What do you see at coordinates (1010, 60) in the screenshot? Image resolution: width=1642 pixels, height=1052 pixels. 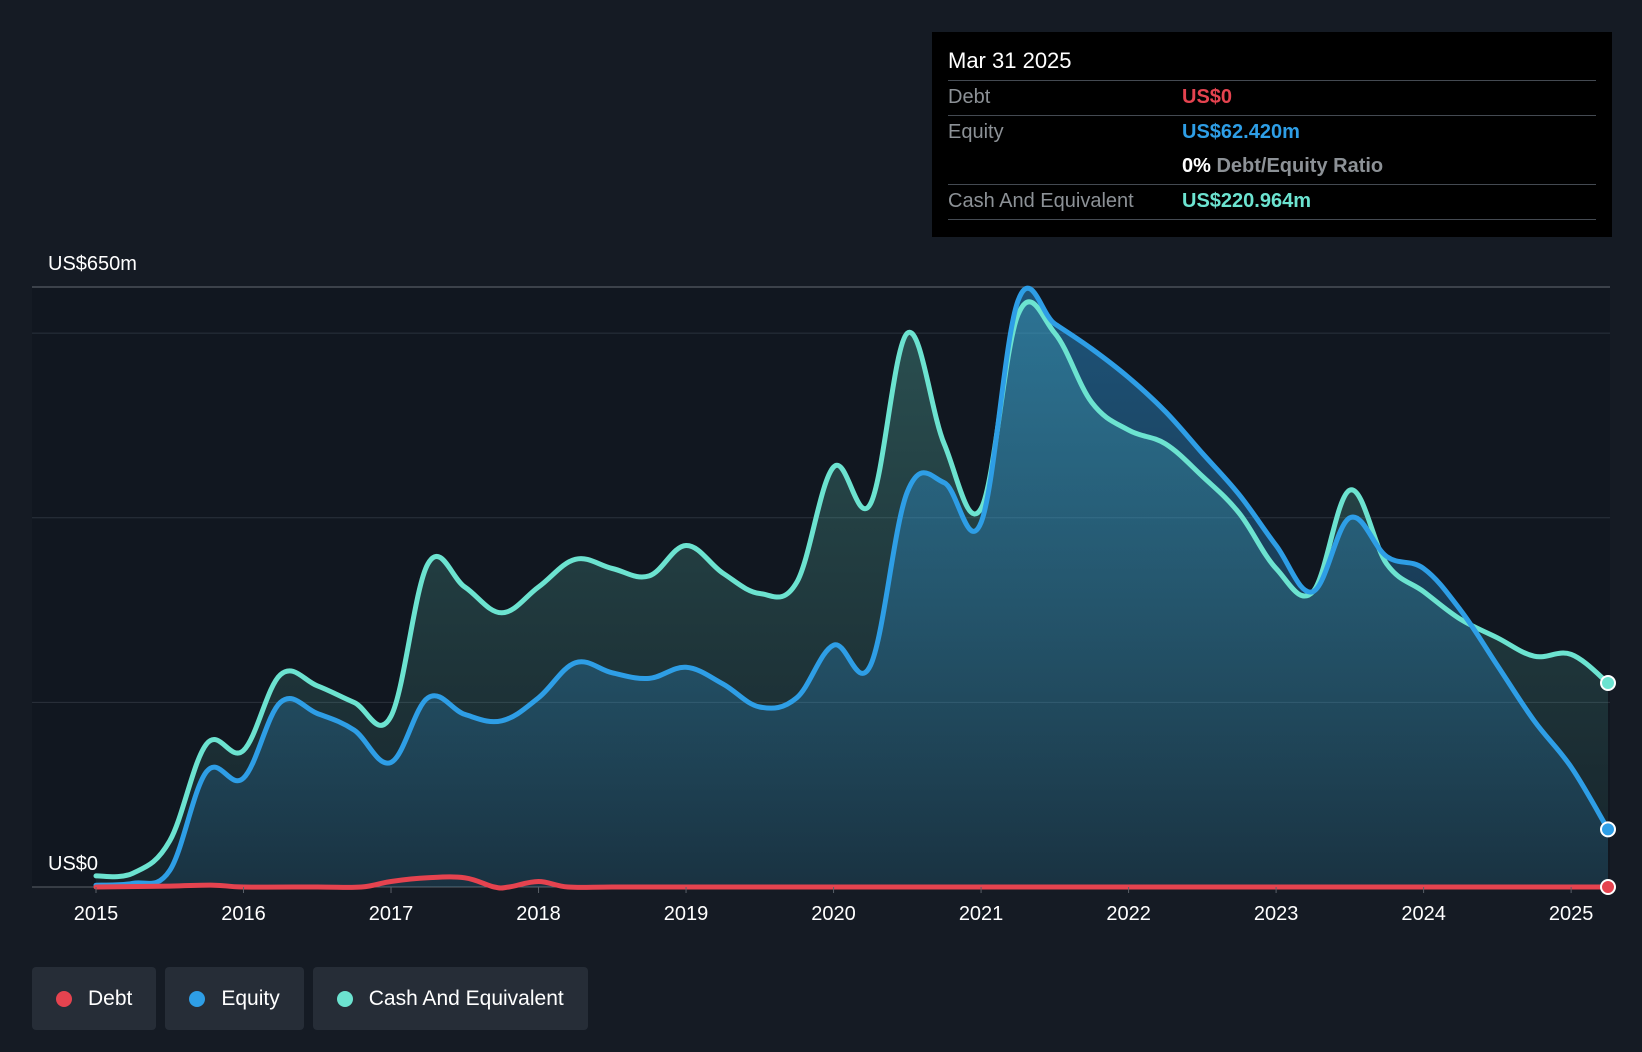 I see `tooltip-date: Mar 31 2025` at bounding box center [1010, 60].